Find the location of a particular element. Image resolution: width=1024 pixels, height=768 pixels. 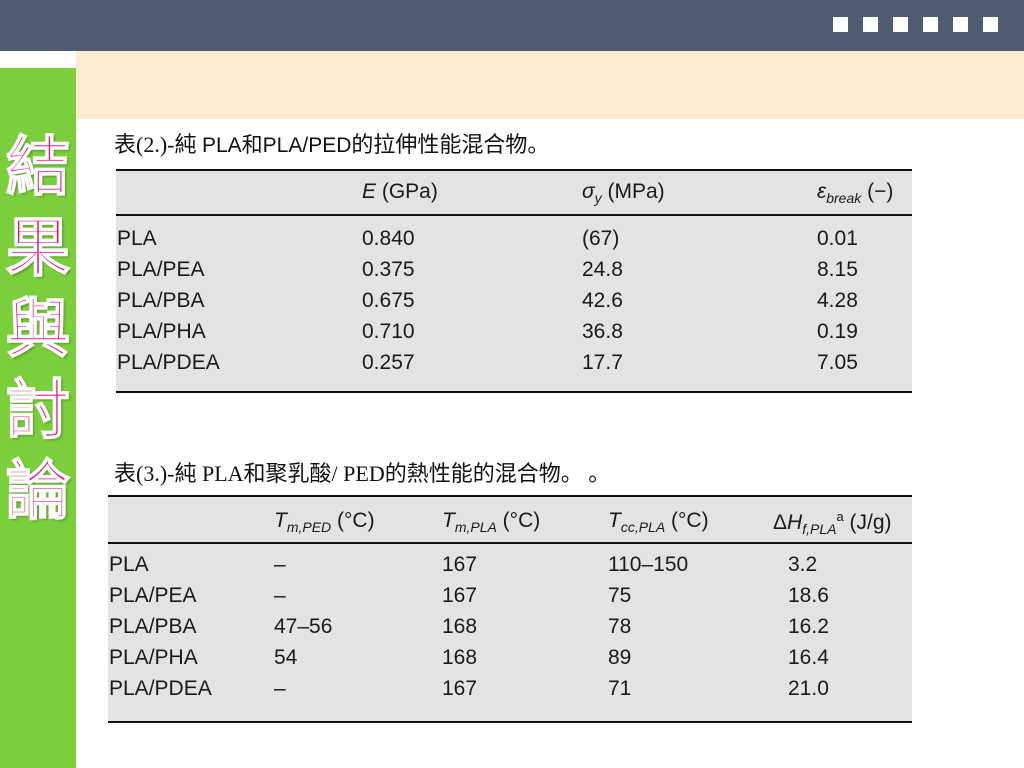

cell-tcc-pla: 89 is located at coordinates (619, 658).